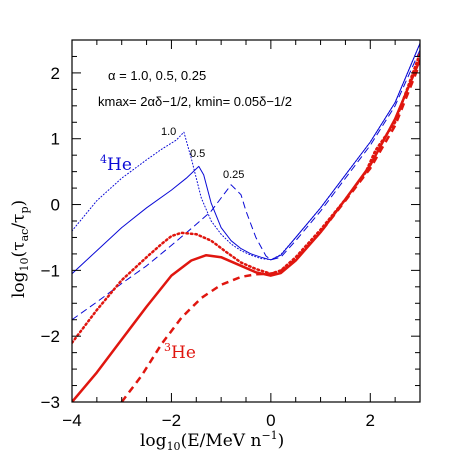 This screenshot has height=458, width=458. I want to click on he4-label: 4He, so click(116, 164).